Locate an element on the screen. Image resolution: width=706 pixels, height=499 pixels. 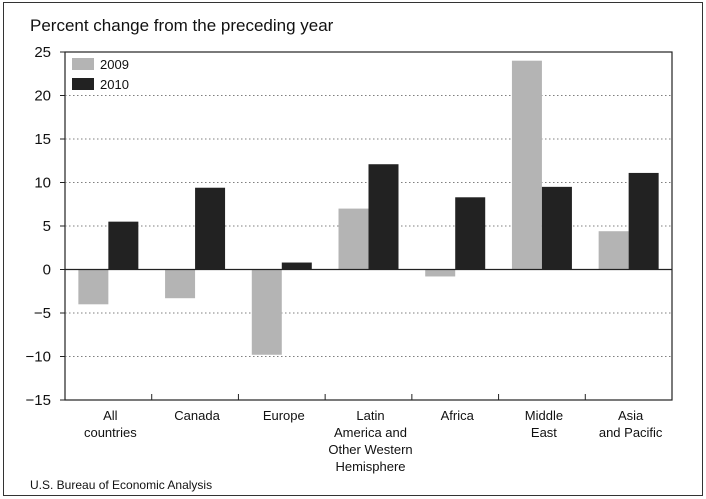
legend-swatch-2009 is located at coordinates (83, 64).